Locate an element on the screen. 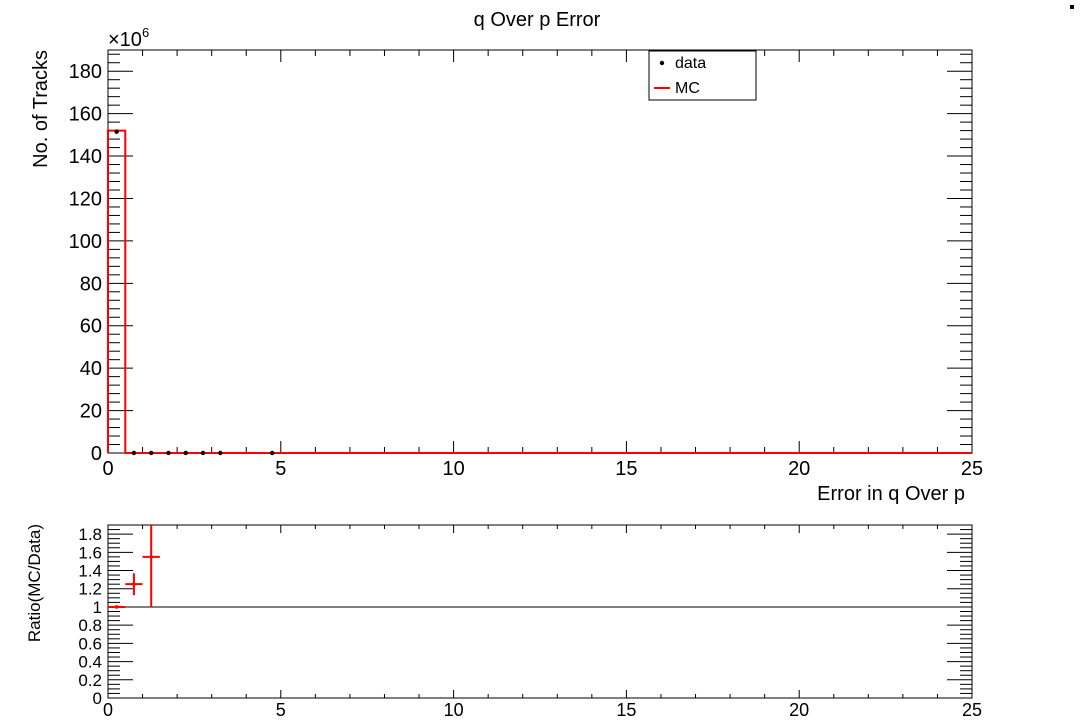 The width and height of the screenshot is (1080, 720). y-multiplier: ×10⁶ is located at coordinates (128, 38).